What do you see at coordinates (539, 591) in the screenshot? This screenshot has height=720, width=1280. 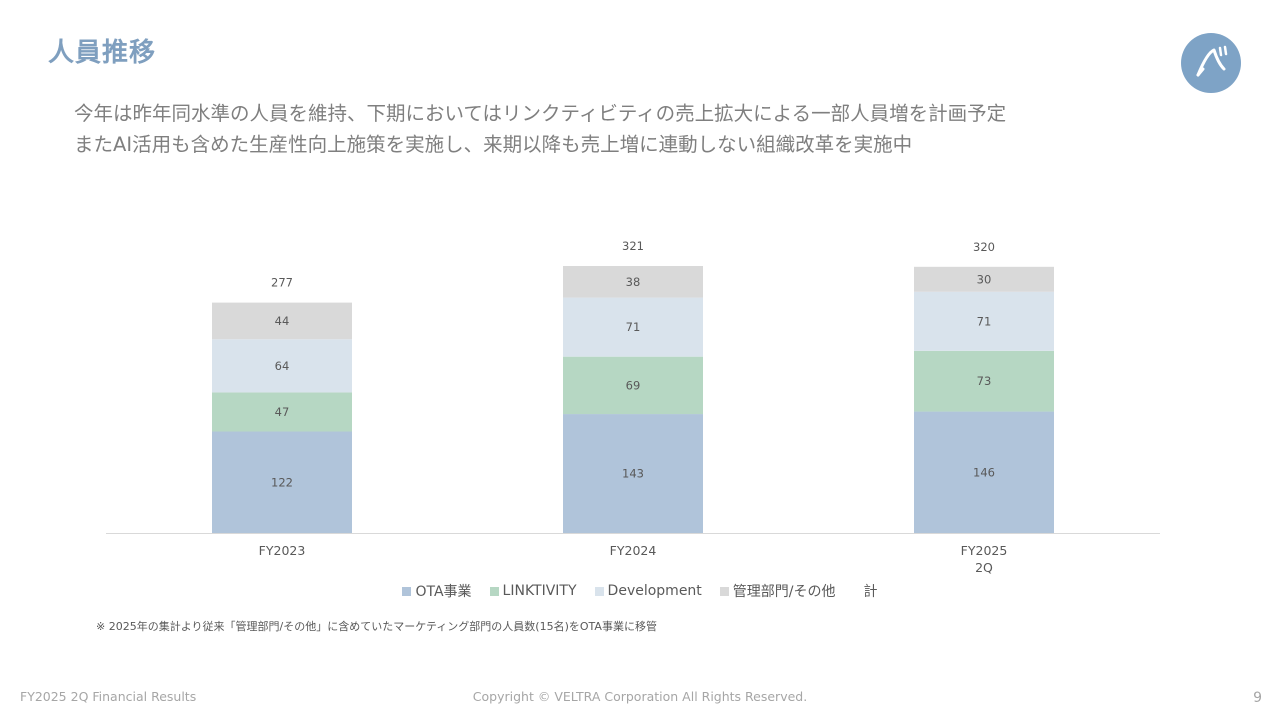 I see `legend-label: LINKTIVITY` at bounding box center [539, 591].